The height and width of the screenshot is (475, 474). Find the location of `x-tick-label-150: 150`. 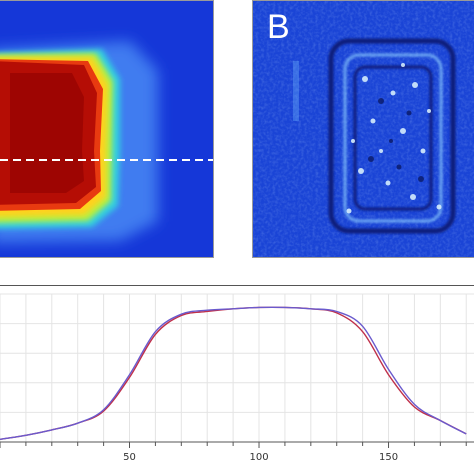

x-tick-label-150: 150 is located at coordinates (388, 457).